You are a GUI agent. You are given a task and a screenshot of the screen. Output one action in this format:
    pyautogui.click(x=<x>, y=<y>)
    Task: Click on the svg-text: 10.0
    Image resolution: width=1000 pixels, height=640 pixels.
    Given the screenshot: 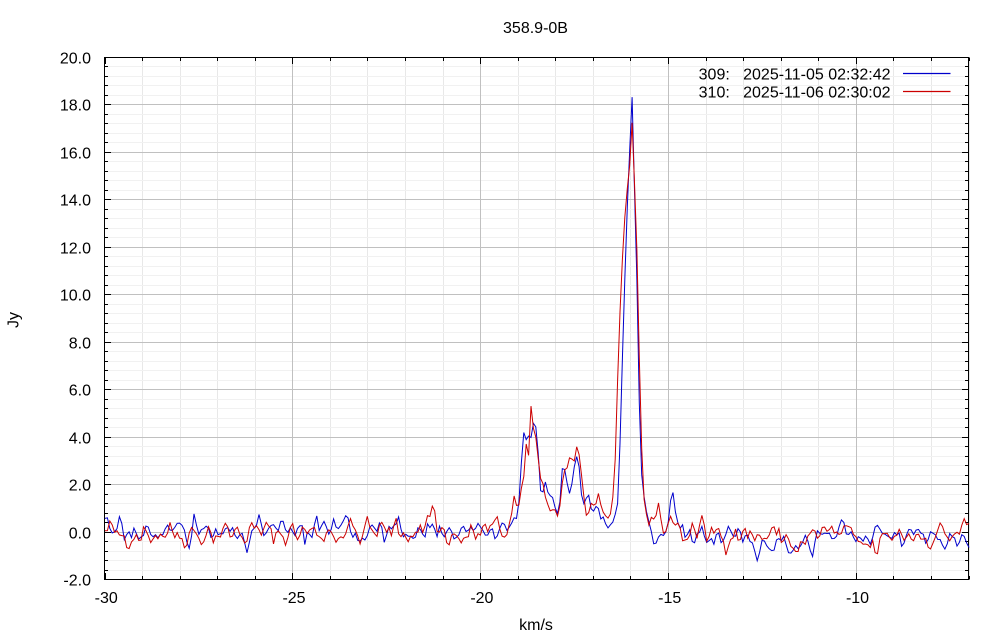 What is the action you would take?
    pyautogui.click(x=75, y=296)
    